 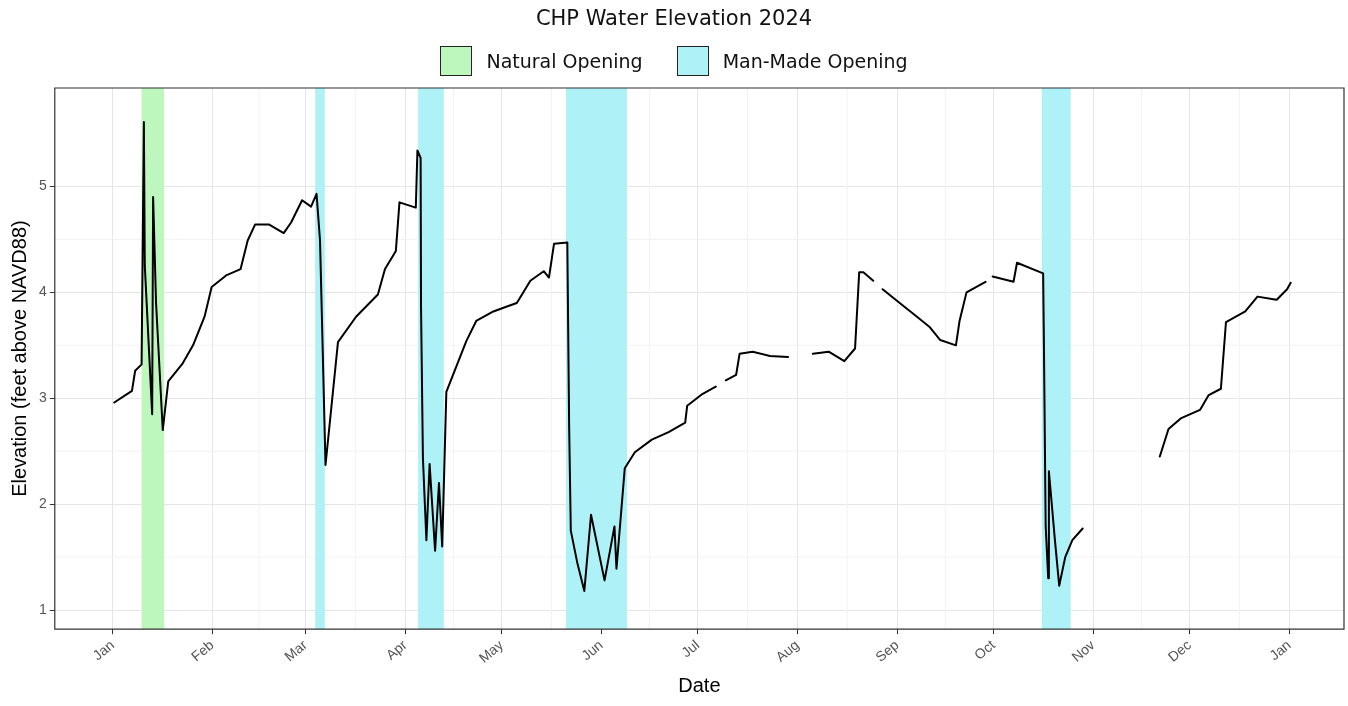 What do you see at coordinates (202, 650) in the screenshot?
I see `x-tick-label: Feb` at bounding box center [202, 650].